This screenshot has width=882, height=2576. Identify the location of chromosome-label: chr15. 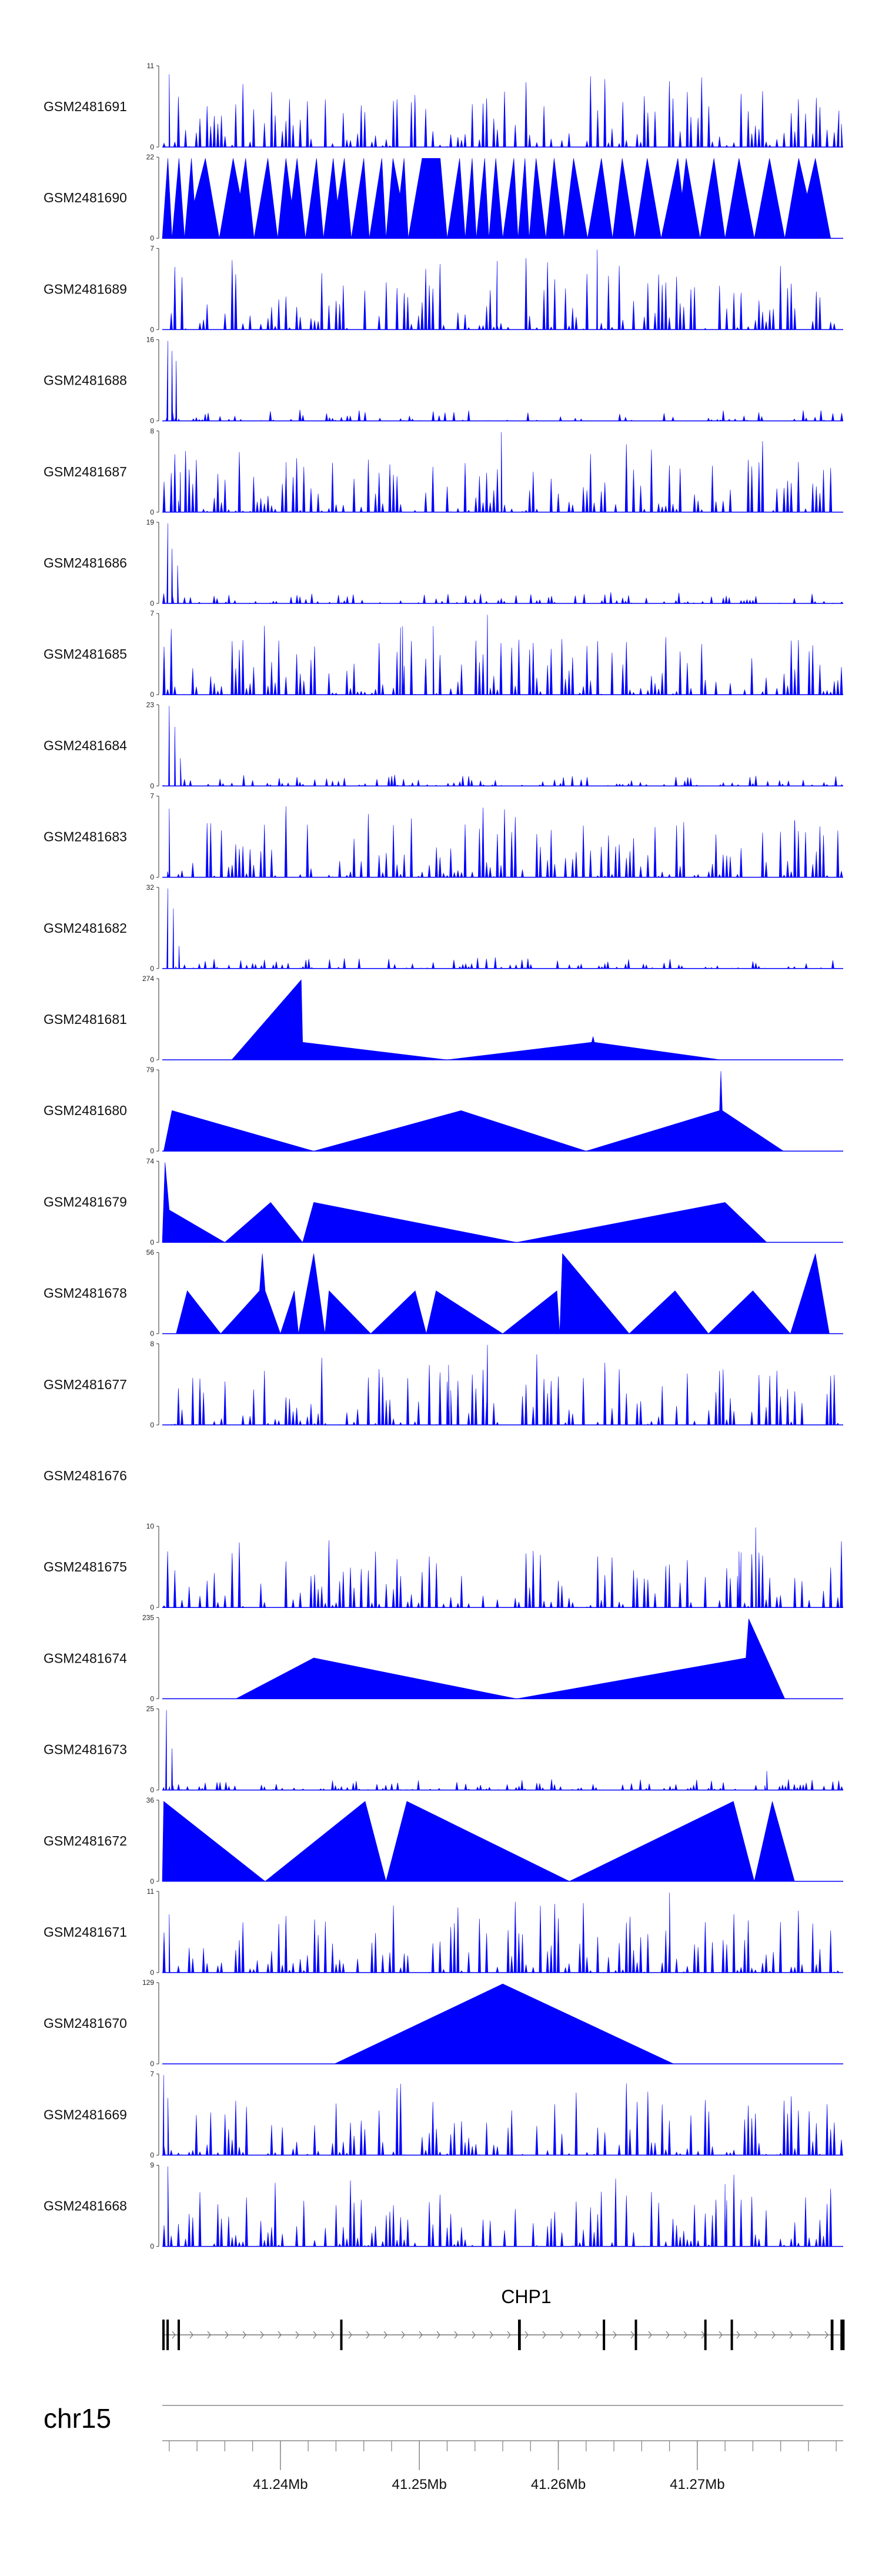
(77, 2418).